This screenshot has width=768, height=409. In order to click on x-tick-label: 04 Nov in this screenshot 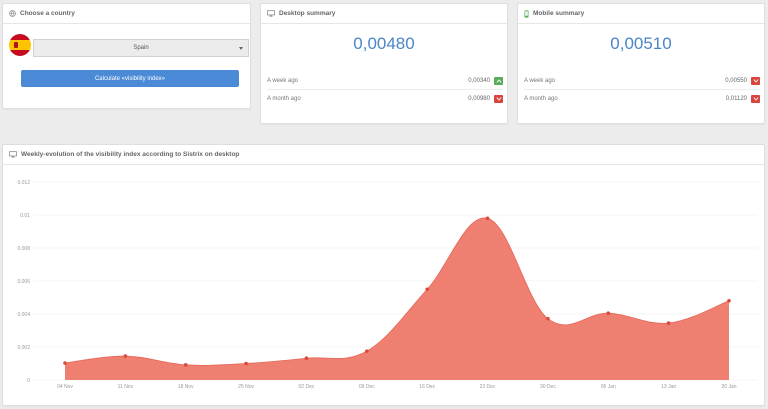, I will do `click(65, 387)`.